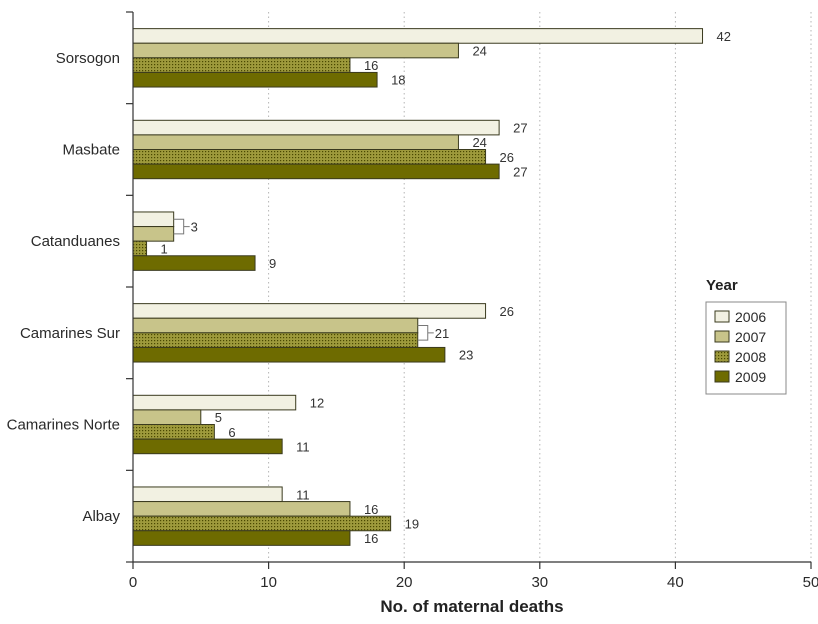 The image size is (818, 624). I want to click on bar-albay-2006, so click(207, 494).